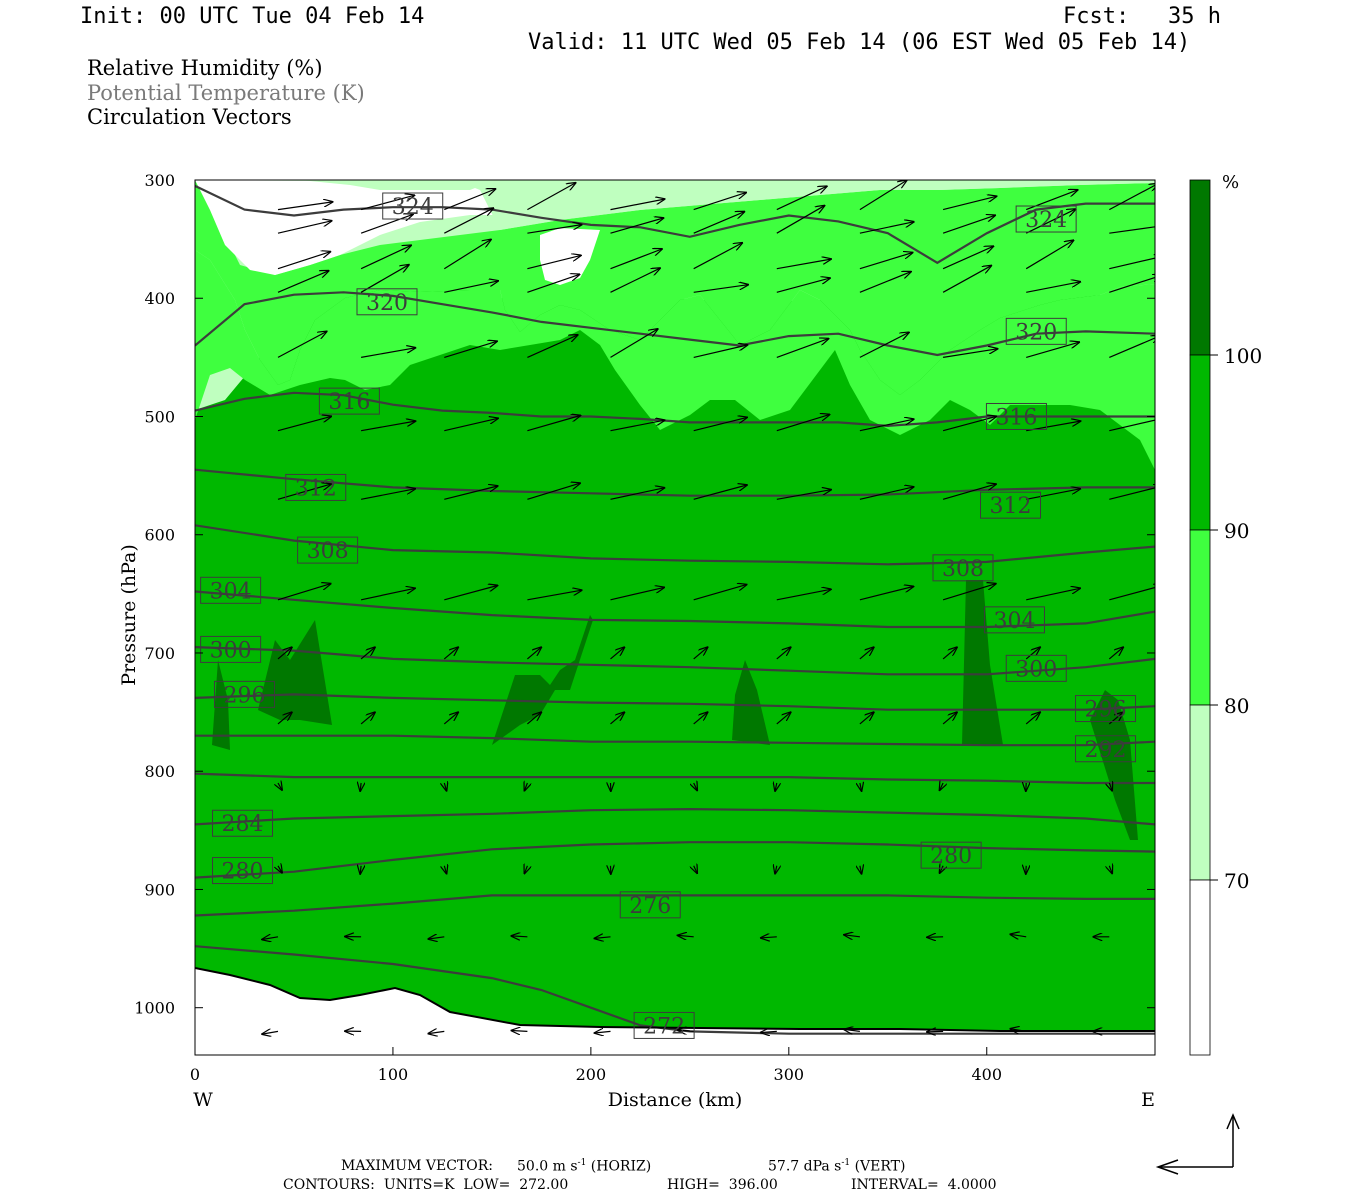 Image resolution: width=1350 pixels, height=1200 pixels. I want to click on theta-label: 300, so click(1036, 669).